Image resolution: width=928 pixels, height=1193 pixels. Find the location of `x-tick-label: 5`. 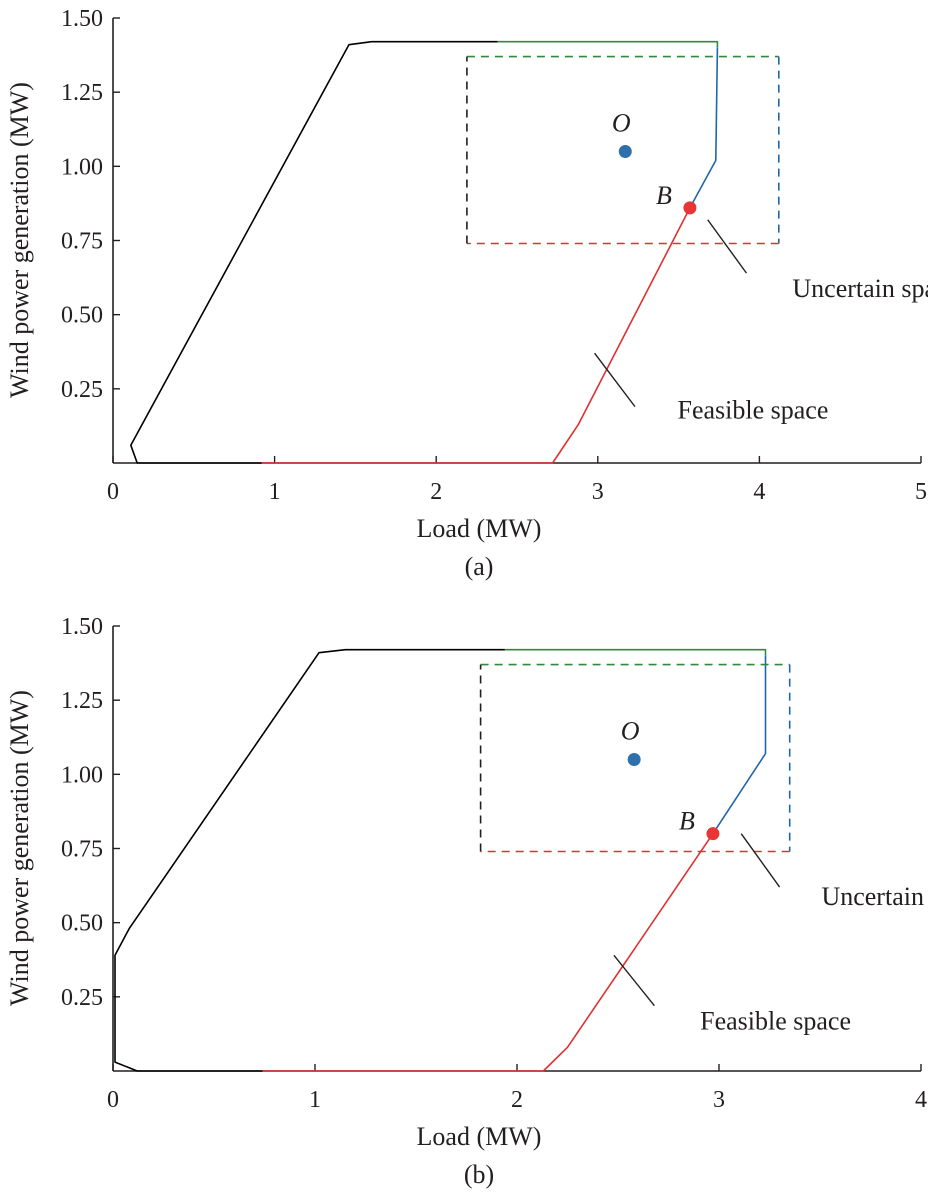

x-tick-label: 5 is located at coordinates (921, 492).